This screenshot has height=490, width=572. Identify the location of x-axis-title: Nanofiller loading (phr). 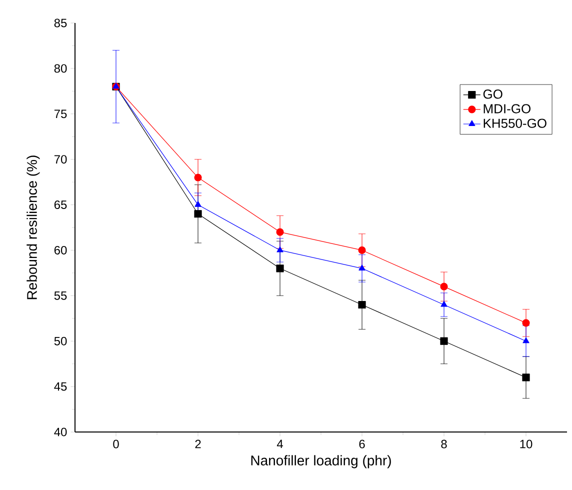
(321, 461).